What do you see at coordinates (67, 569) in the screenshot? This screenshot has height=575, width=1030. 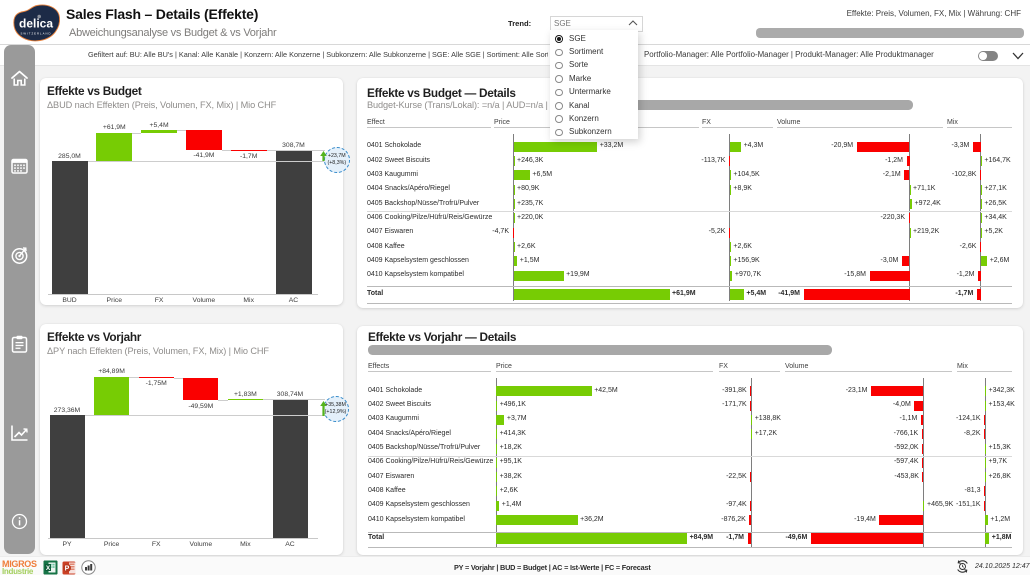 I see `svg-text: P` at bounding box center [67, 569].